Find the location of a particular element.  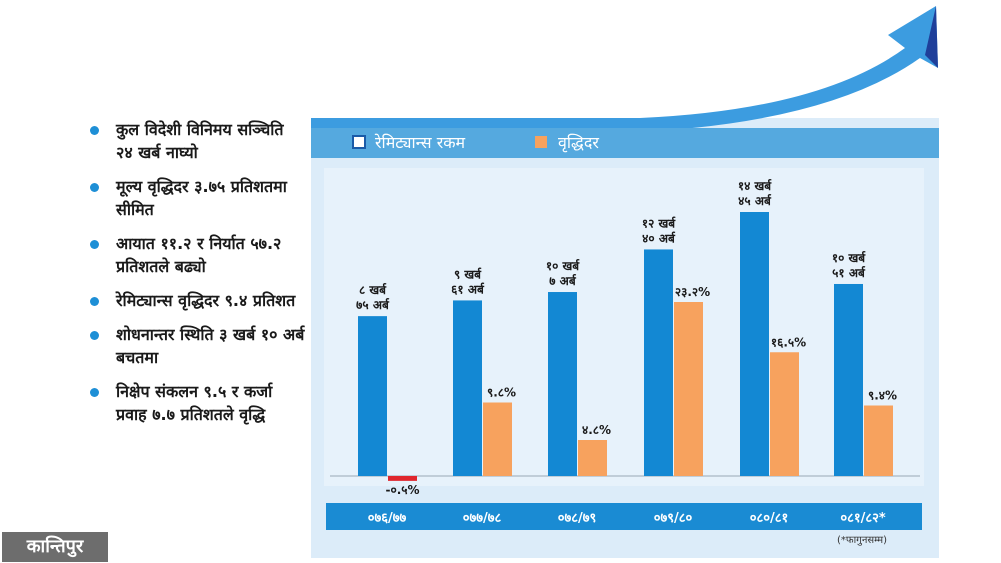

bullet-text: आयात ११.२ र निर्यात ५७.२ प्रतिशतले बढ्यो is located at coordinates (199, 255).